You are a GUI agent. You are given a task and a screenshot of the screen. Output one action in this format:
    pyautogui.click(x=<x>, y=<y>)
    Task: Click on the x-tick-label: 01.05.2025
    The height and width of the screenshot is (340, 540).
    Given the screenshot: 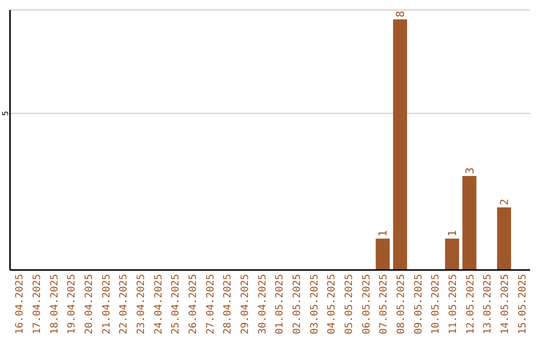 What is the action you would take?
    pyautogui.click(x=280, y=304)
    